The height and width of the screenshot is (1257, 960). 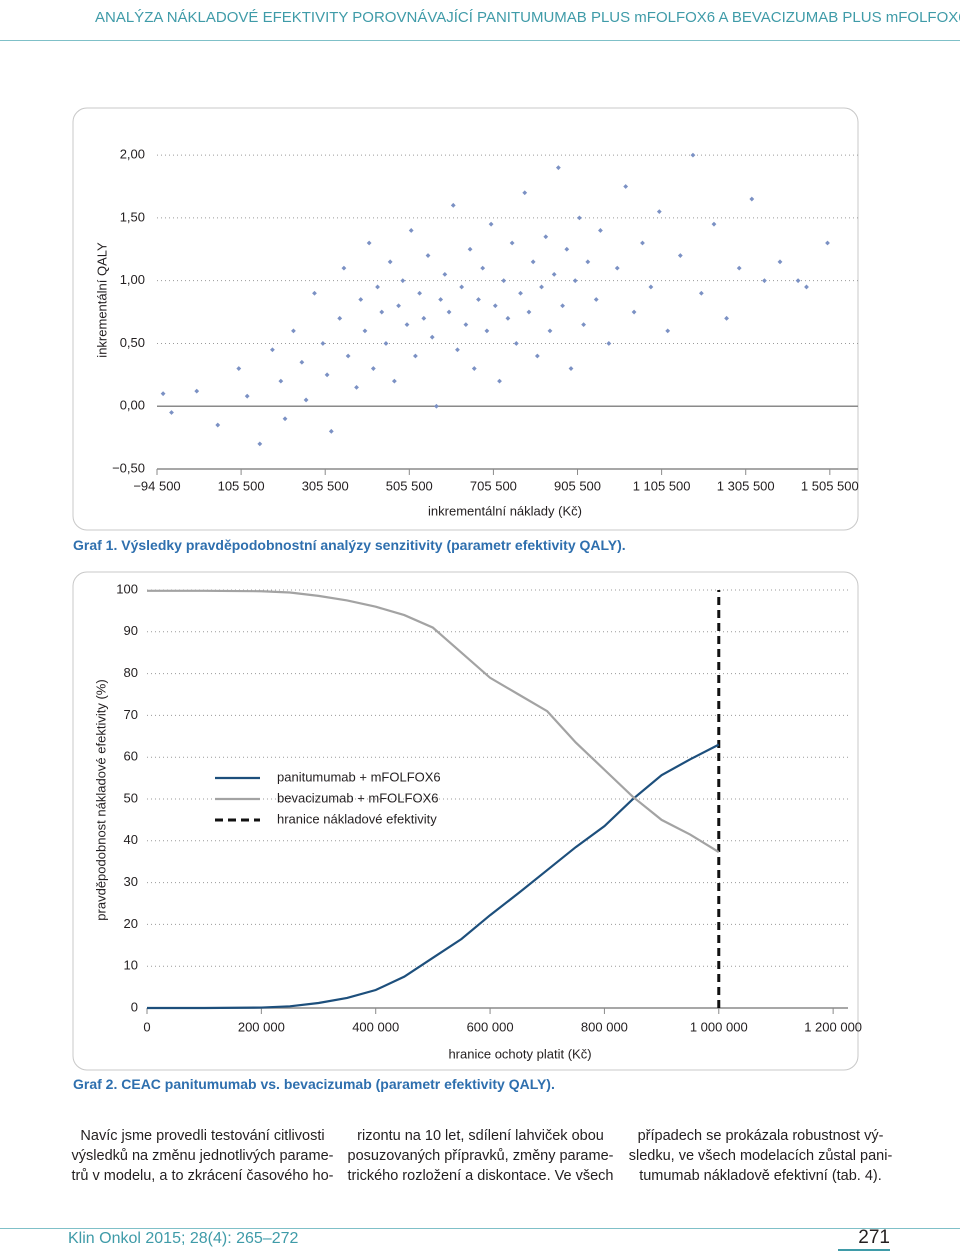 What do you see at coordinates (131, 797) in the screenshot?
I see `y-tick-label: 50` at bounding box center [131, 797].